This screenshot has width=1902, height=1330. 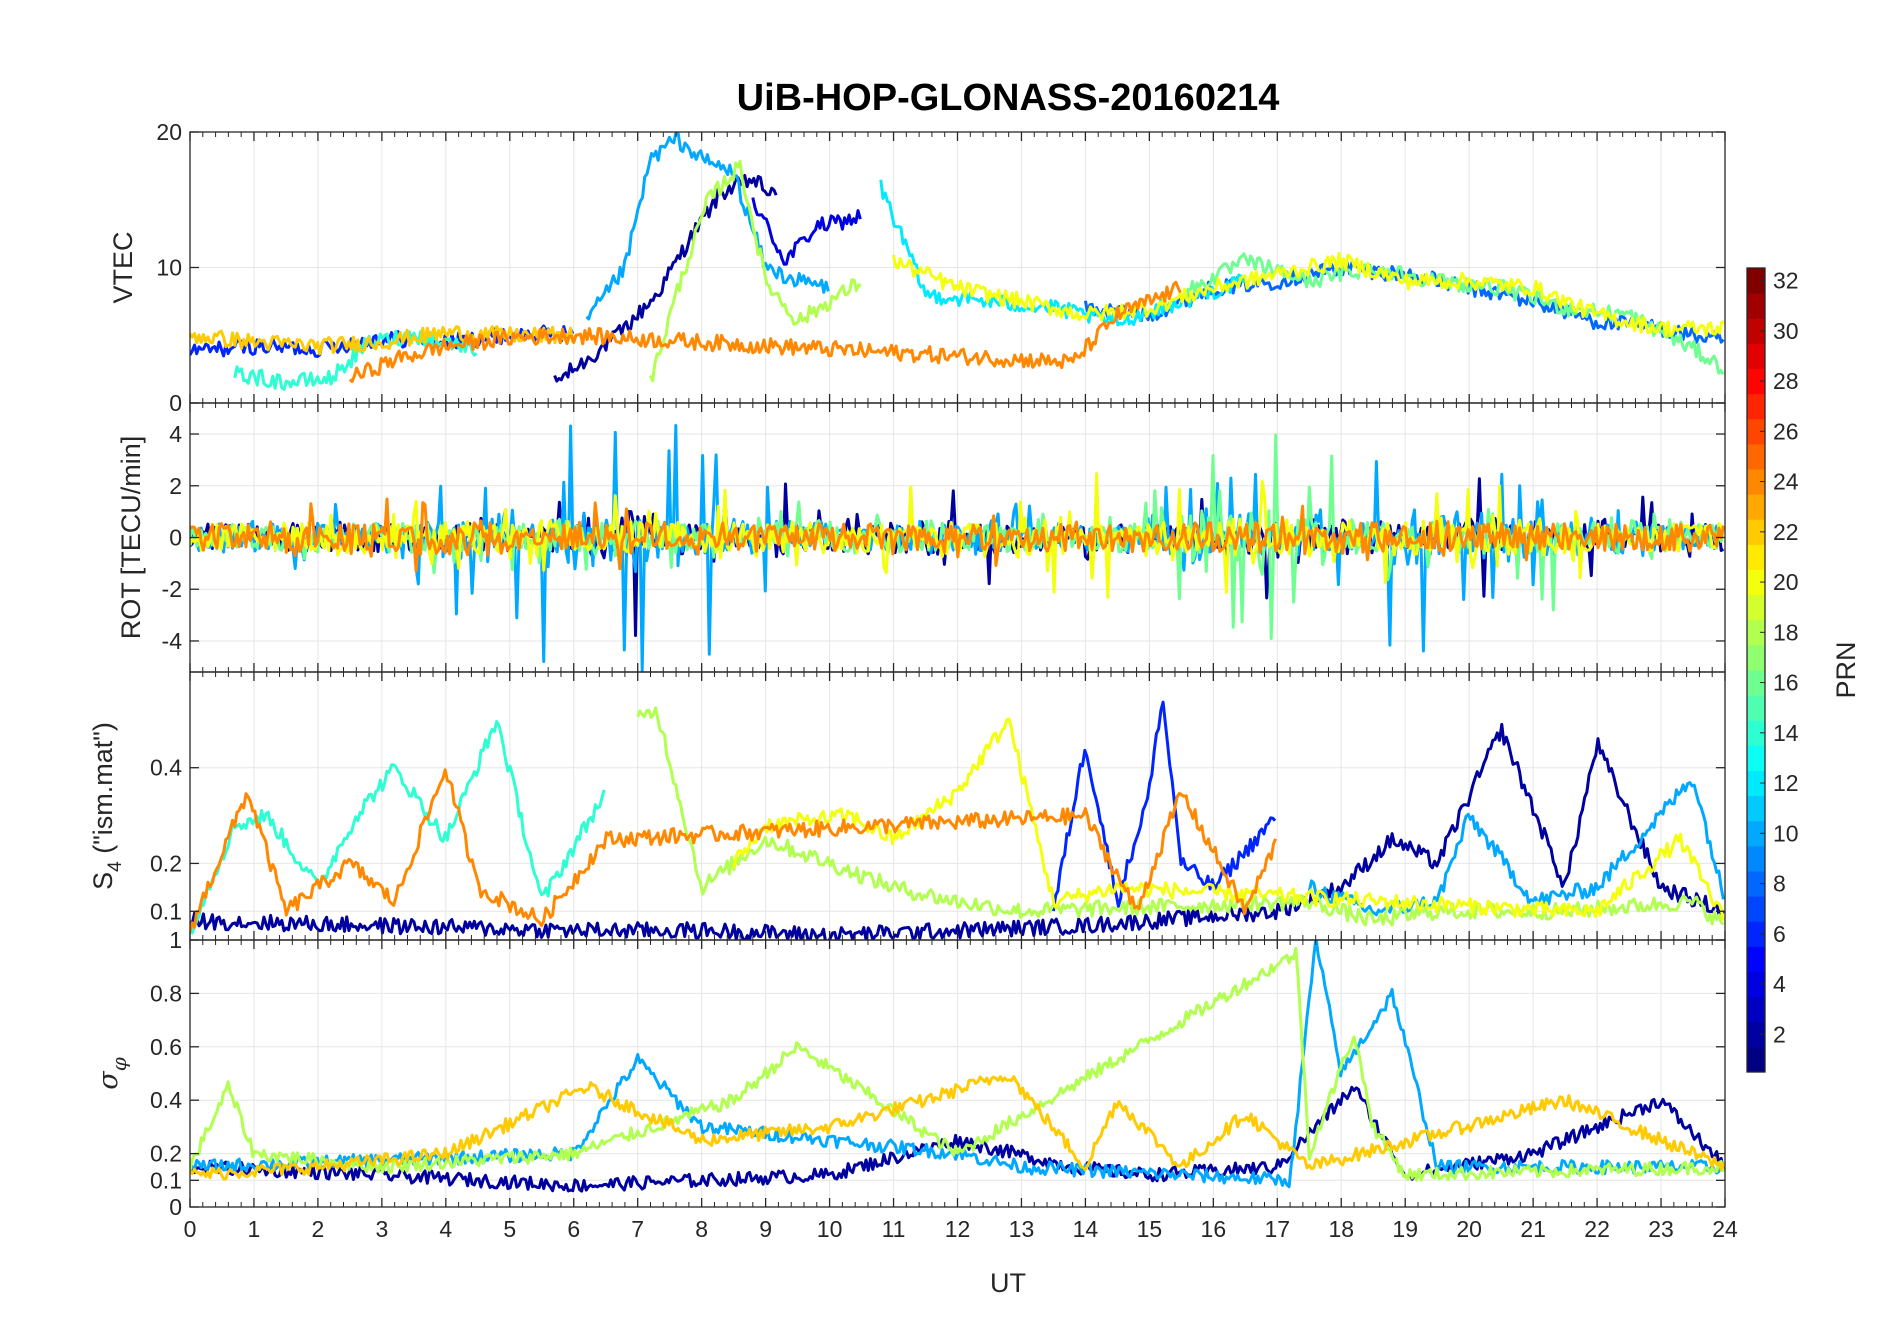 I want to click on x-tick-label: 10, so click(x=830, y=1229).